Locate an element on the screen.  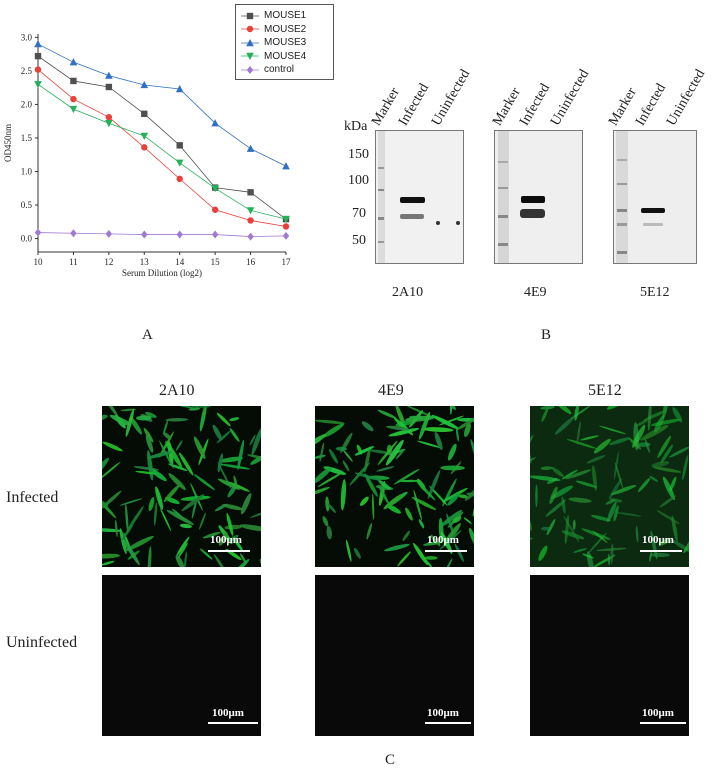
y-tick-label: 3.0 is located at coordinates (27, 37).